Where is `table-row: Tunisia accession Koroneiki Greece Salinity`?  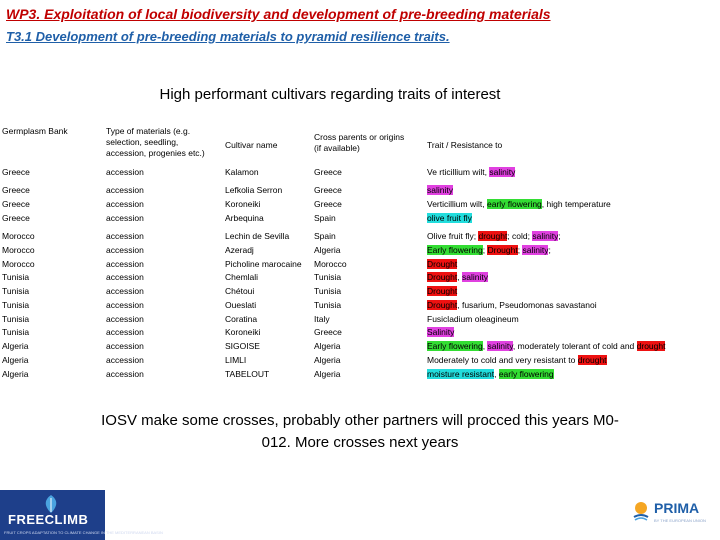
table-row: Tunisia accession Koroneiki Greece Salinity is located at coordinates (360, 332).